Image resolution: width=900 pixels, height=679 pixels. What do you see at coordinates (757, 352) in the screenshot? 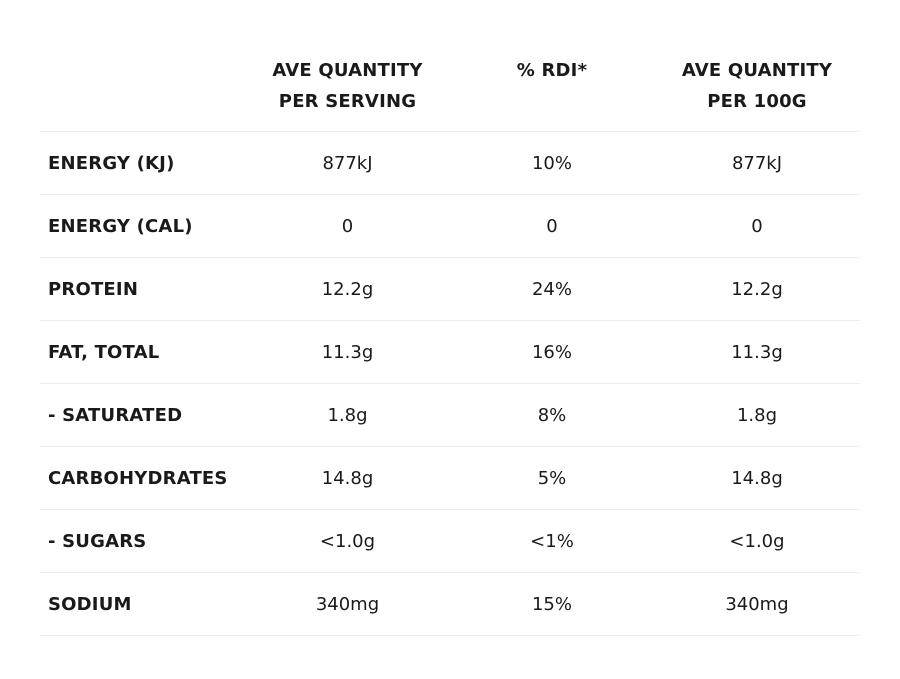
I see `per-100g-value: 11.3g` at bounding box center [757, 352].